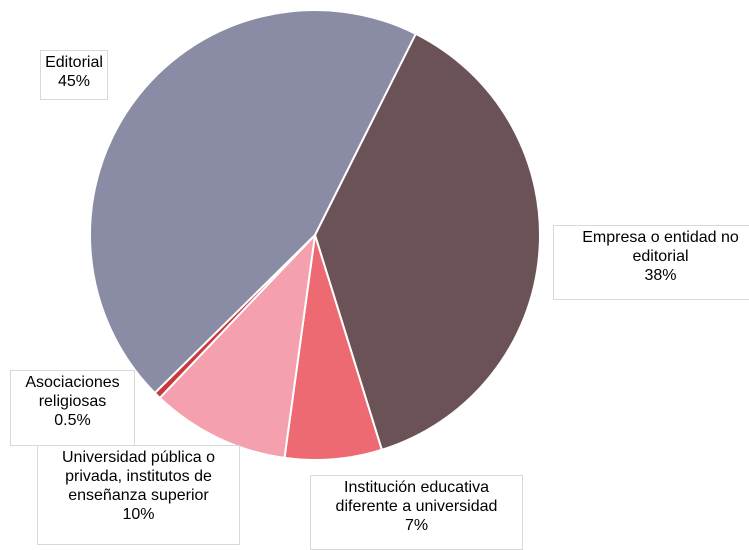 This screenshot has width=749, height=550. Describe the element at coordinates (237, 346) in the screenshot. I see `pie-slice` at that location.